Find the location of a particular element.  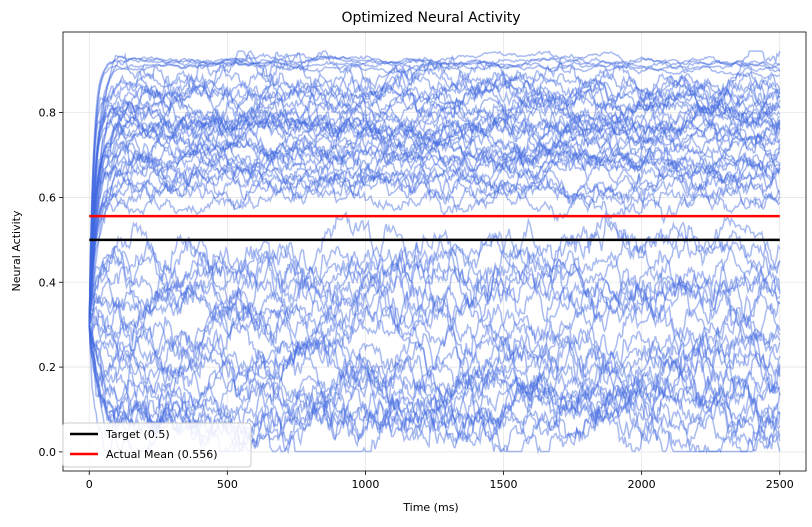

legend: Target (0.5) Actual Mean (0.556) is located at coordinates (157, 445).